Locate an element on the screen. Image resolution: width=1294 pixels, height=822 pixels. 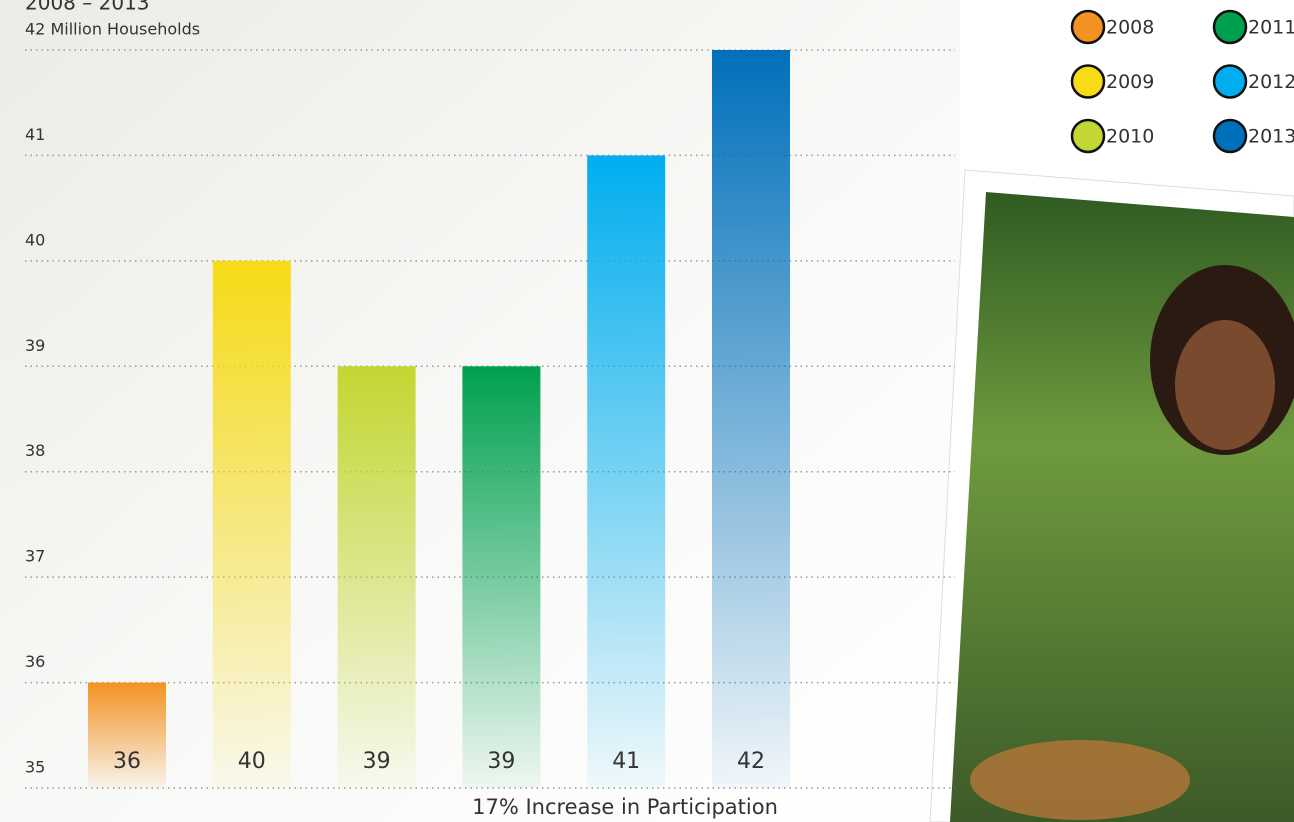
photo-basket is located at coordinates (1080, 780).